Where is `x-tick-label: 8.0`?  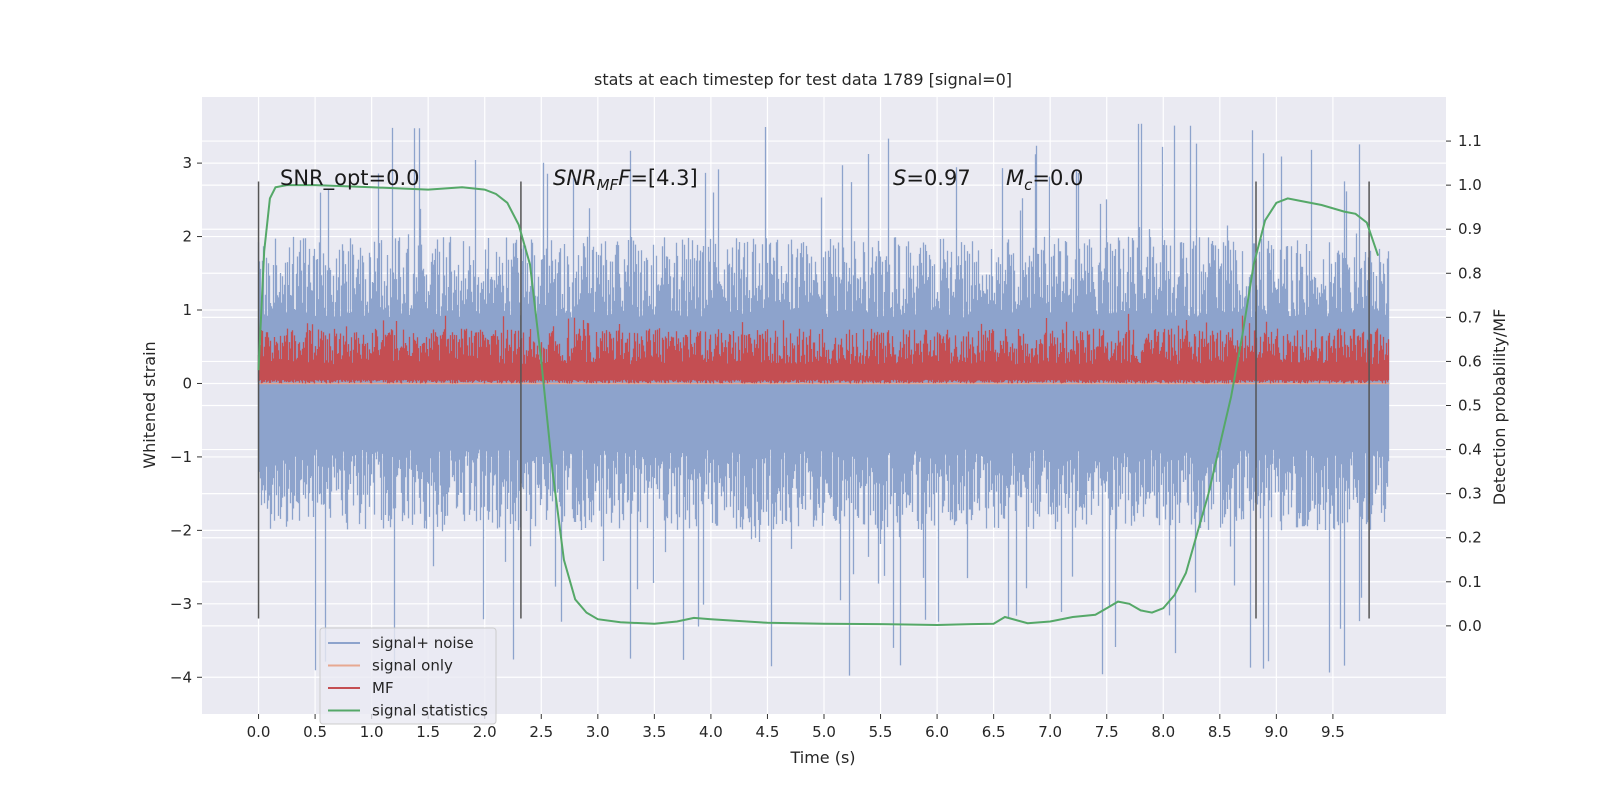 x-tick-label: 8.0 is located at coordinates (1163, 732).